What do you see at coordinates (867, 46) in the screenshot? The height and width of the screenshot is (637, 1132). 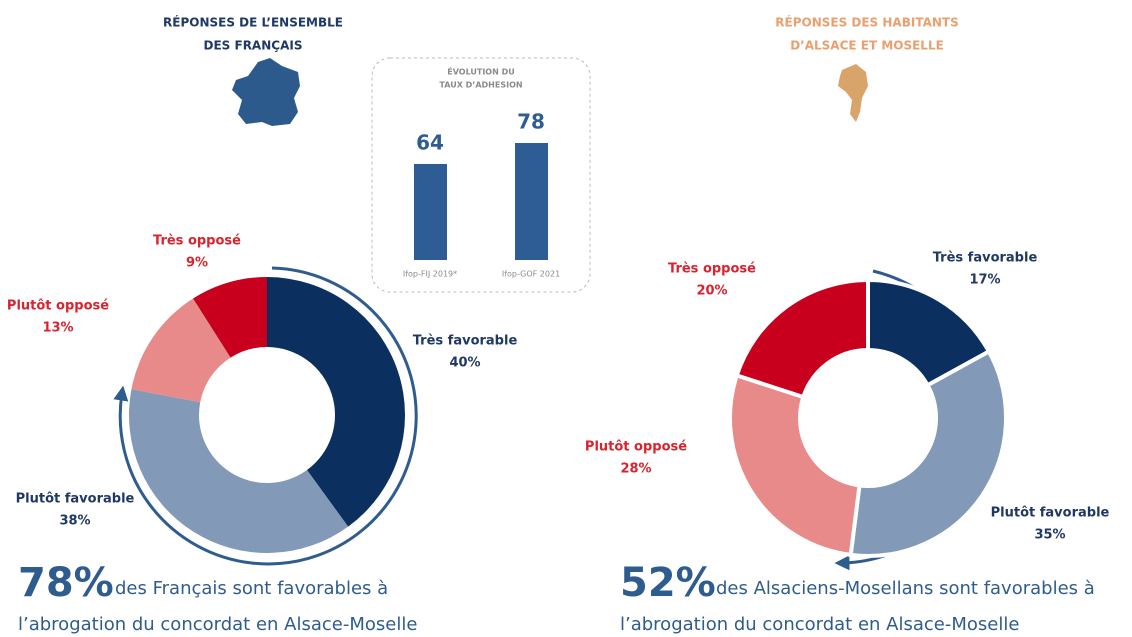 I see `chart-title: D’ALSACE ET MOSELLE` at bounding box center [867, 46].